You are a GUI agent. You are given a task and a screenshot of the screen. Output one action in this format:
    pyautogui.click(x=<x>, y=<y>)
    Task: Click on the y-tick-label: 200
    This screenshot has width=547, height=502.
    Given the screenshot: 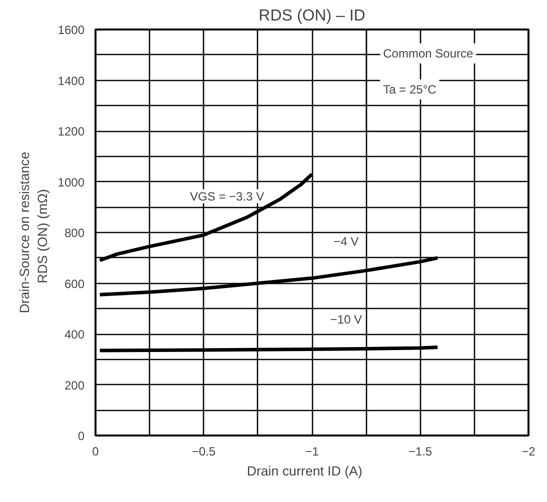 What is the action you would take?
    pyautogui.click(x=74, y=385)
    